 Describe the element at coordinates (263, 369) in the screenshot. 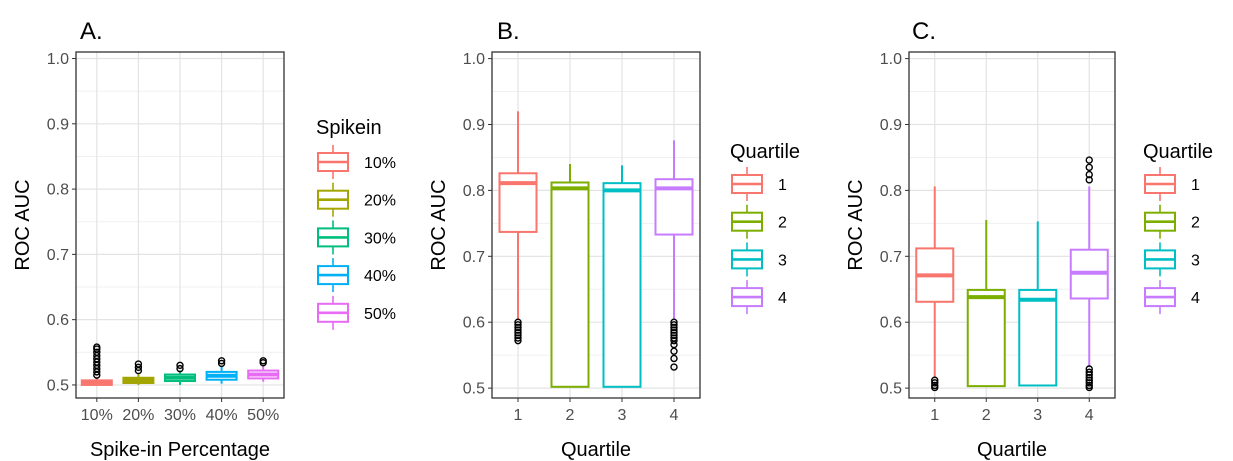

I see `box-50%` at that location.